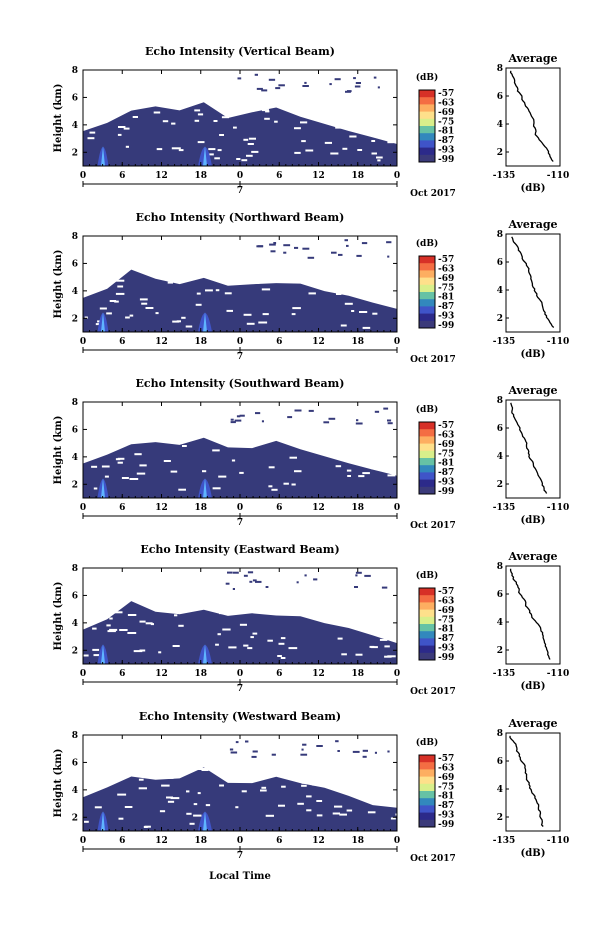 The height and width of the screenshot is (929, 613). What do you see at coordinates (239, 549) in the screenshot?
I see `panel-title: Echo Intensity (Eastward Beam)` at bounding box center [239, 549].